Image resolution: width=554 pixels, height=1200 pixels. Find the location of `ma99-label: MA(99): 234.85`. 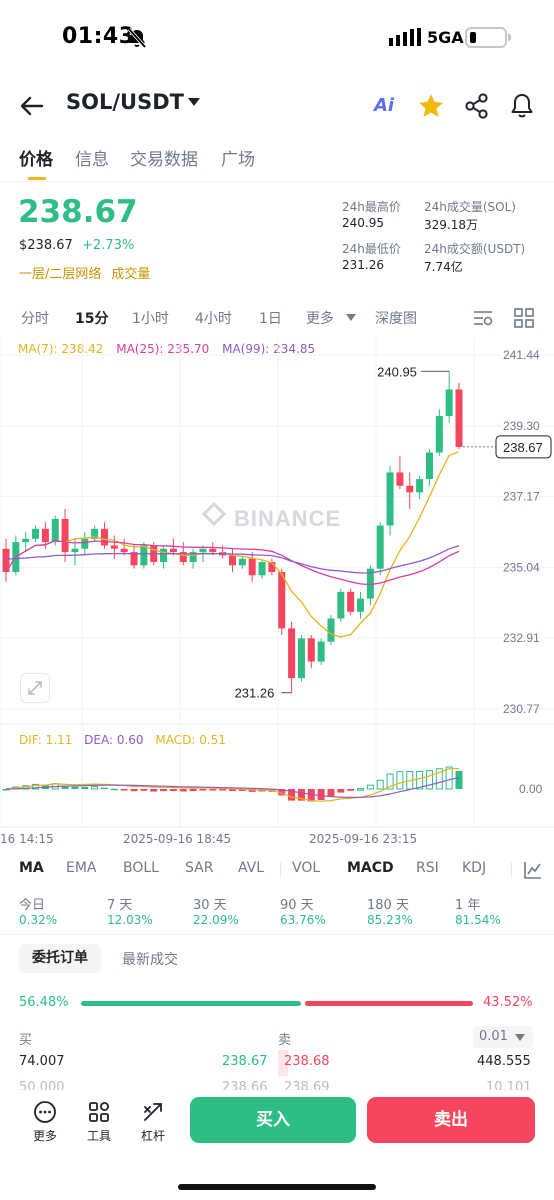

ma99-label: MA(99): 234.85 is located at coordinates (269, 349).